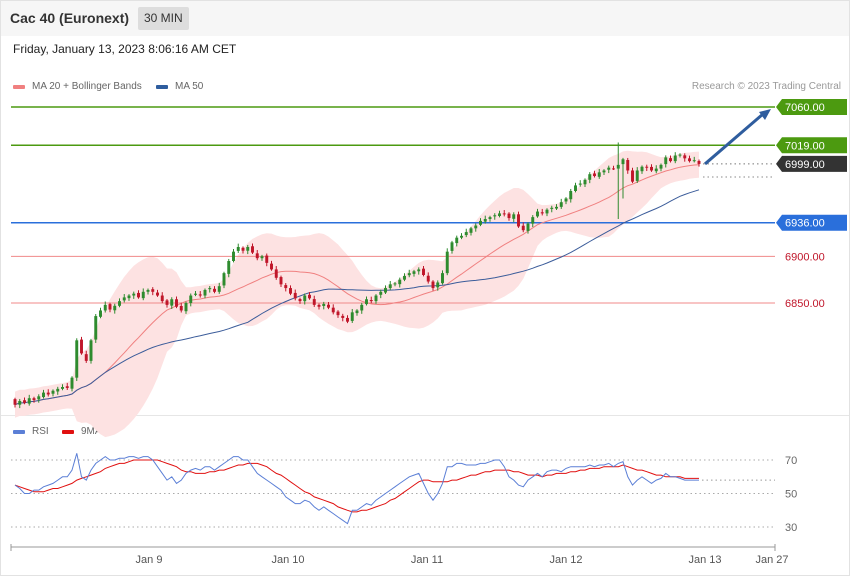 Image resolution: width=850 pixels, height=576 pixels. I want to click on legend-rsi-label: RSI, so click(40, 431).